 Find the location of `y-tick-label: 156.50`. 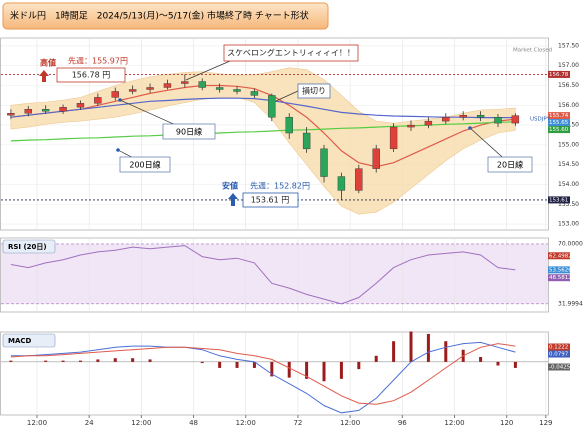

y-tick-label: 156.50 is located at coordinates (568, 85).